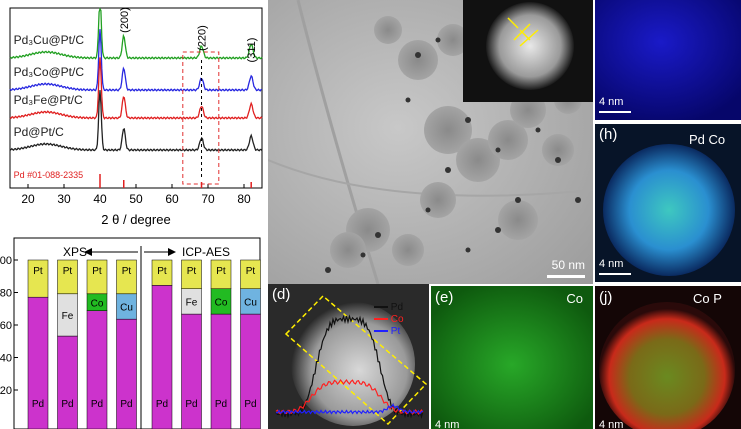 This screenshot has width=741, height=429. What do you see at coordinates (208, 199) in the screenshot?
I see `xrd-xtick-label: 70` at bounding box center [208, 199].